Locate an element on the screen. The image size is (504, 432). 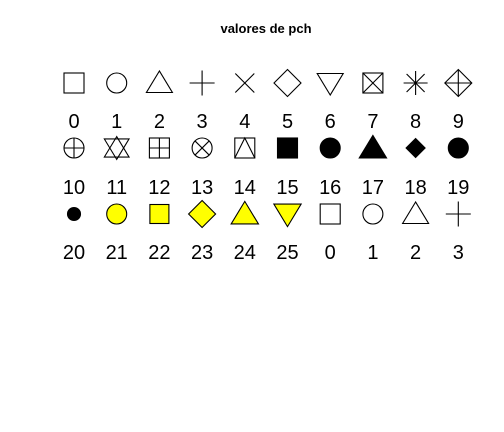
pch-label: 17 is located at coordinates (373, 188).